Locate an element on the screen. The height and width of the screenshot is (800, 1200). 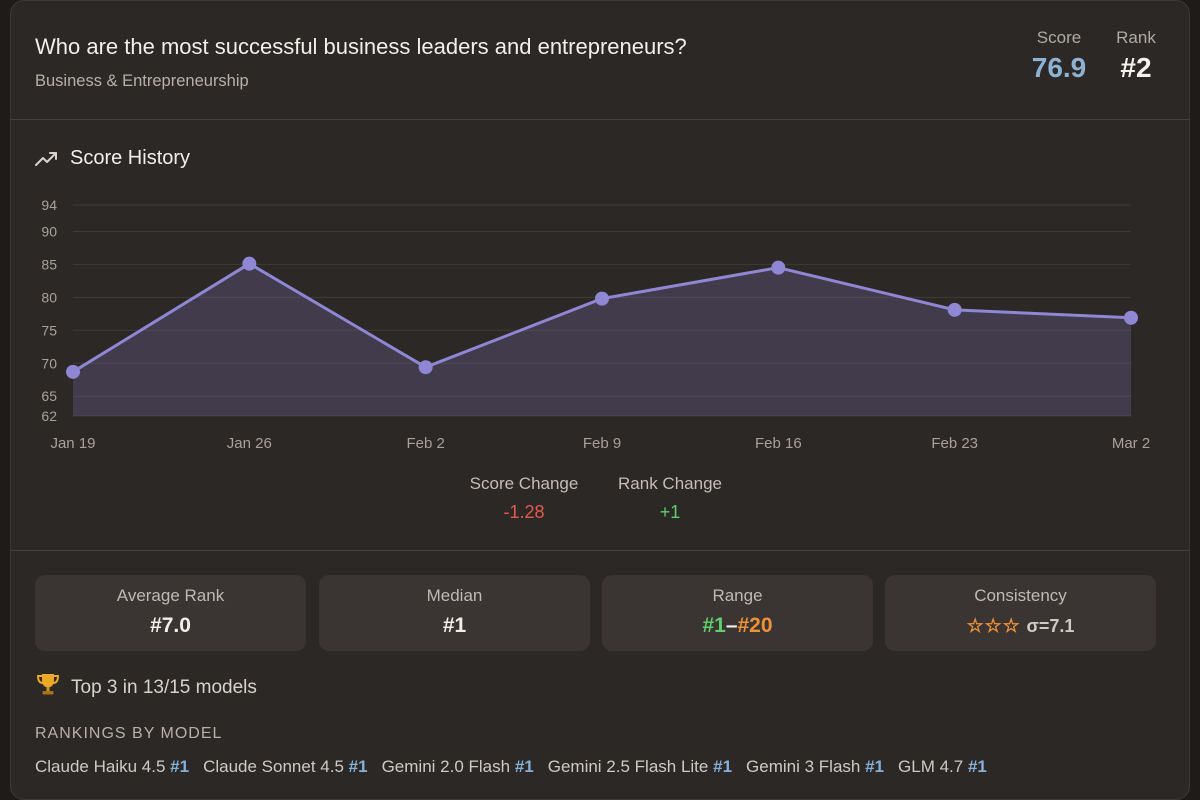
x-tick-label: Mar 2 is located at coordinates (1131, 443).